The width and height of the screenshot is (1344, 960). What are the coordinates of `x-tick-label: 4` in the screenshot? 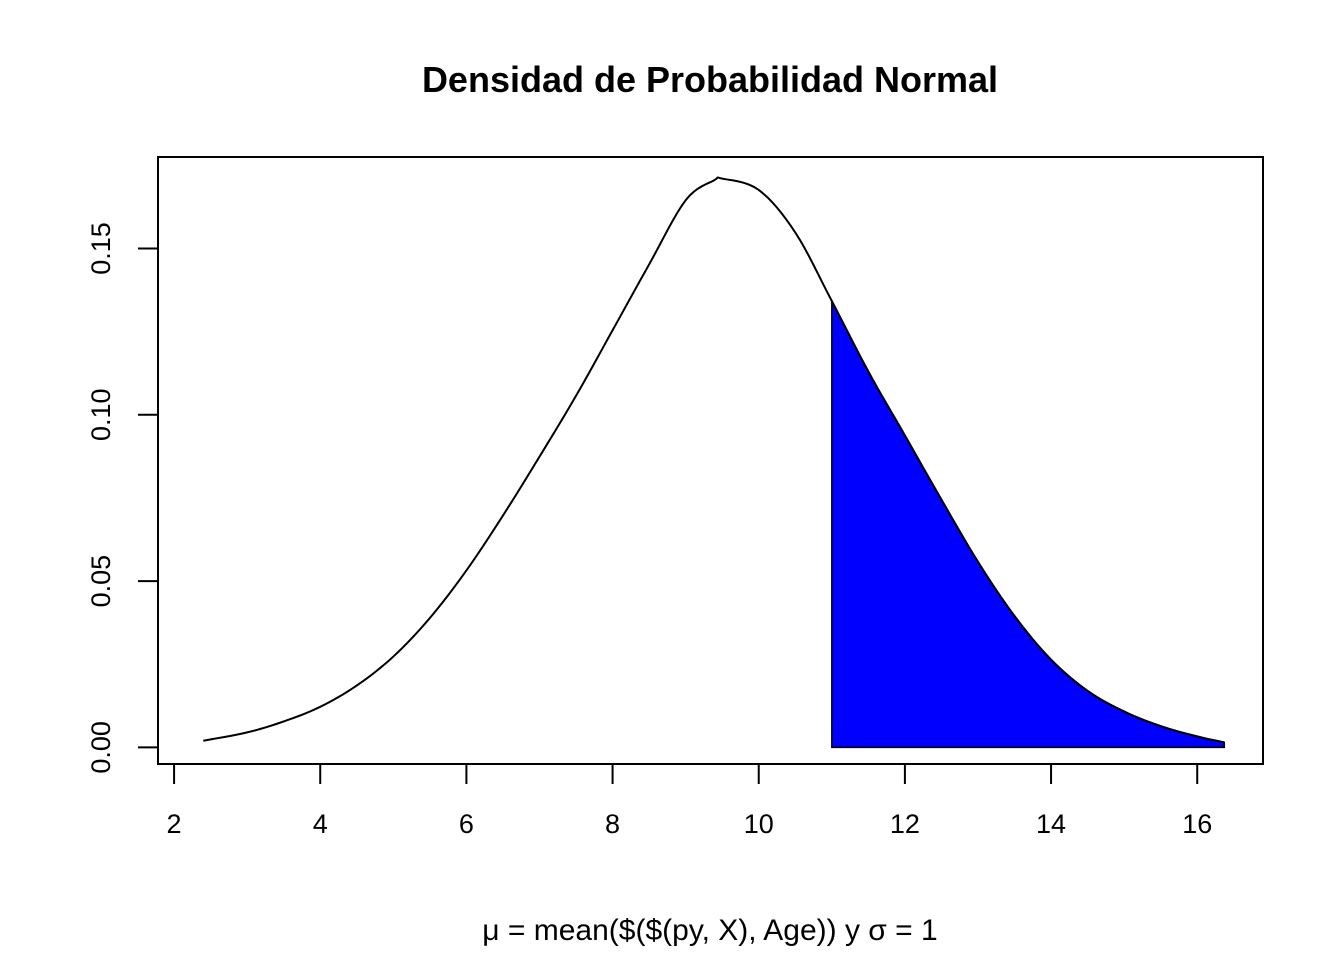 It's located at (320, 824).